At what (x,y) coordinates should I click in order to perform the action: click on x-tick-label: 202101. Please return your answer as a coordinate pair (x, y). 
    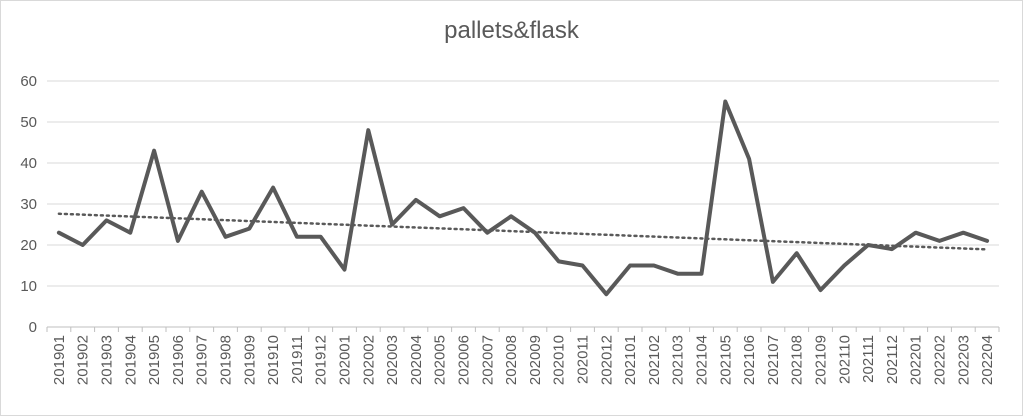
    Looking at the image, I should click on (630, 360).